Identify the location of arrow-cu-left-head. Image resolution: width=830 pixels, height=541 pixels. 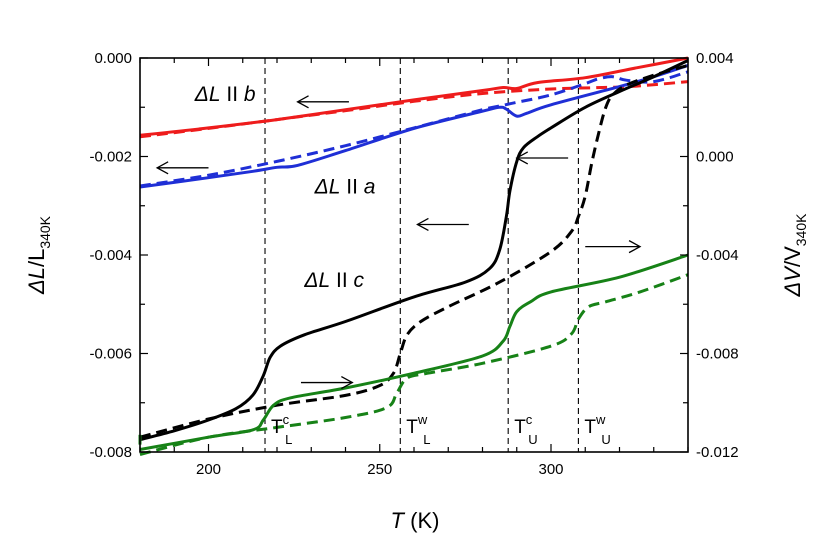
(522, 158).